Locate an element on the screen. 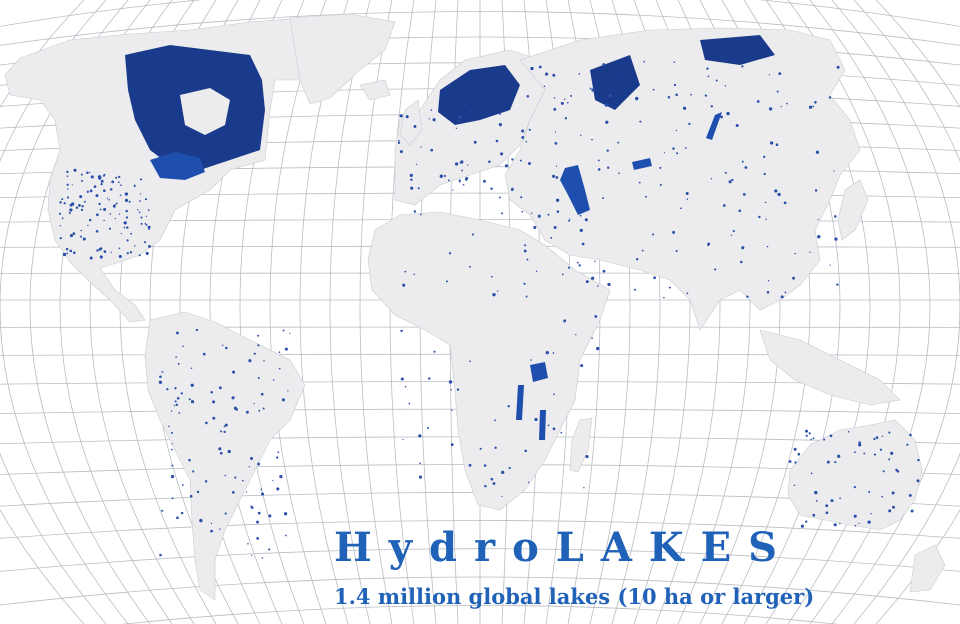  lakes-scandinavia is located at coordinates (479, 95).